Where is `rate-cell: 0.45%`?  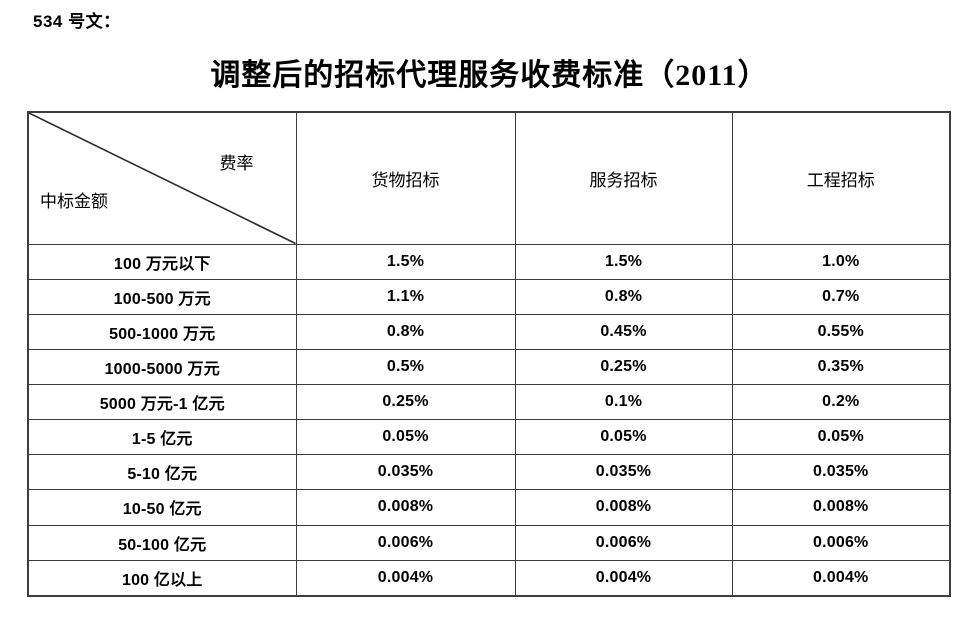 rate-cell: 0.45% is located at coordinates (623, 331).